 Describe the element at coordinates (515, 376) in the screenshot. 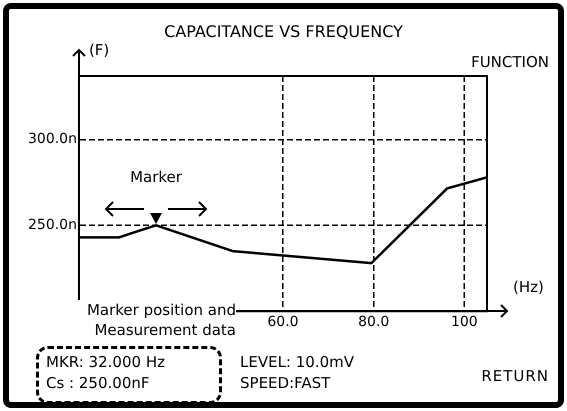

I see `text: RETURN` at that location.